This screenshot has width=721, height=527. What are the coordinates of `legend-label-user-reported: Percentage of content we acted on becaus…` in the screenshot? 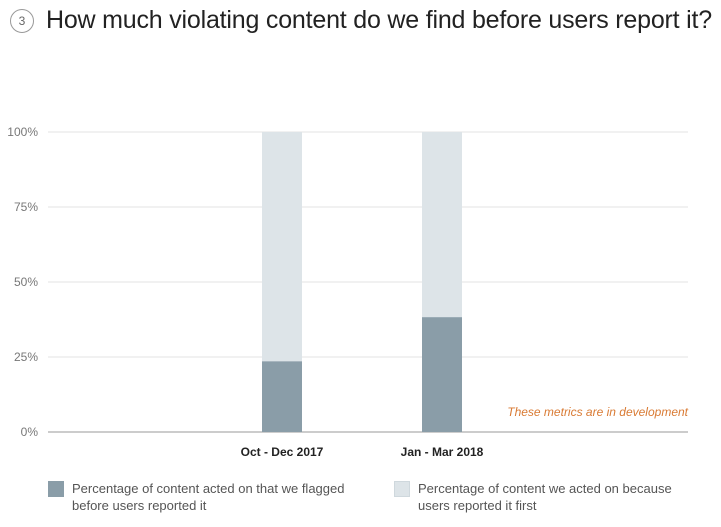 It's located at (545, 497).